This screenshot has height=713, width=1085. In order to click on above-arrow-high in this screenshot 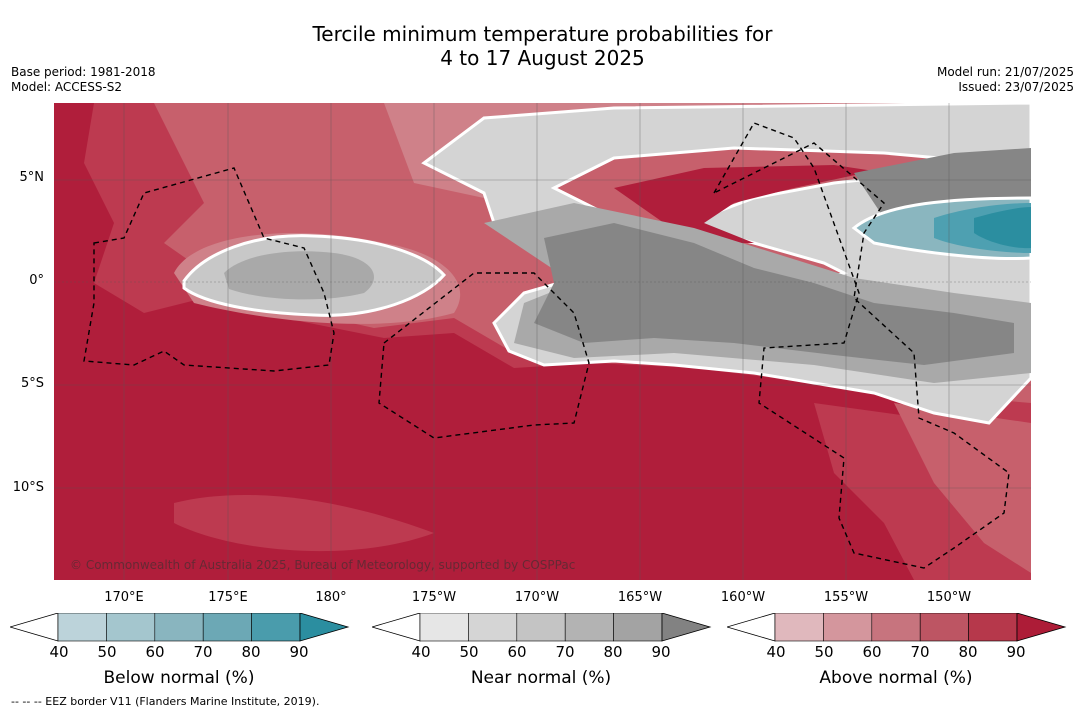, I will do `click(1041, 627)`.